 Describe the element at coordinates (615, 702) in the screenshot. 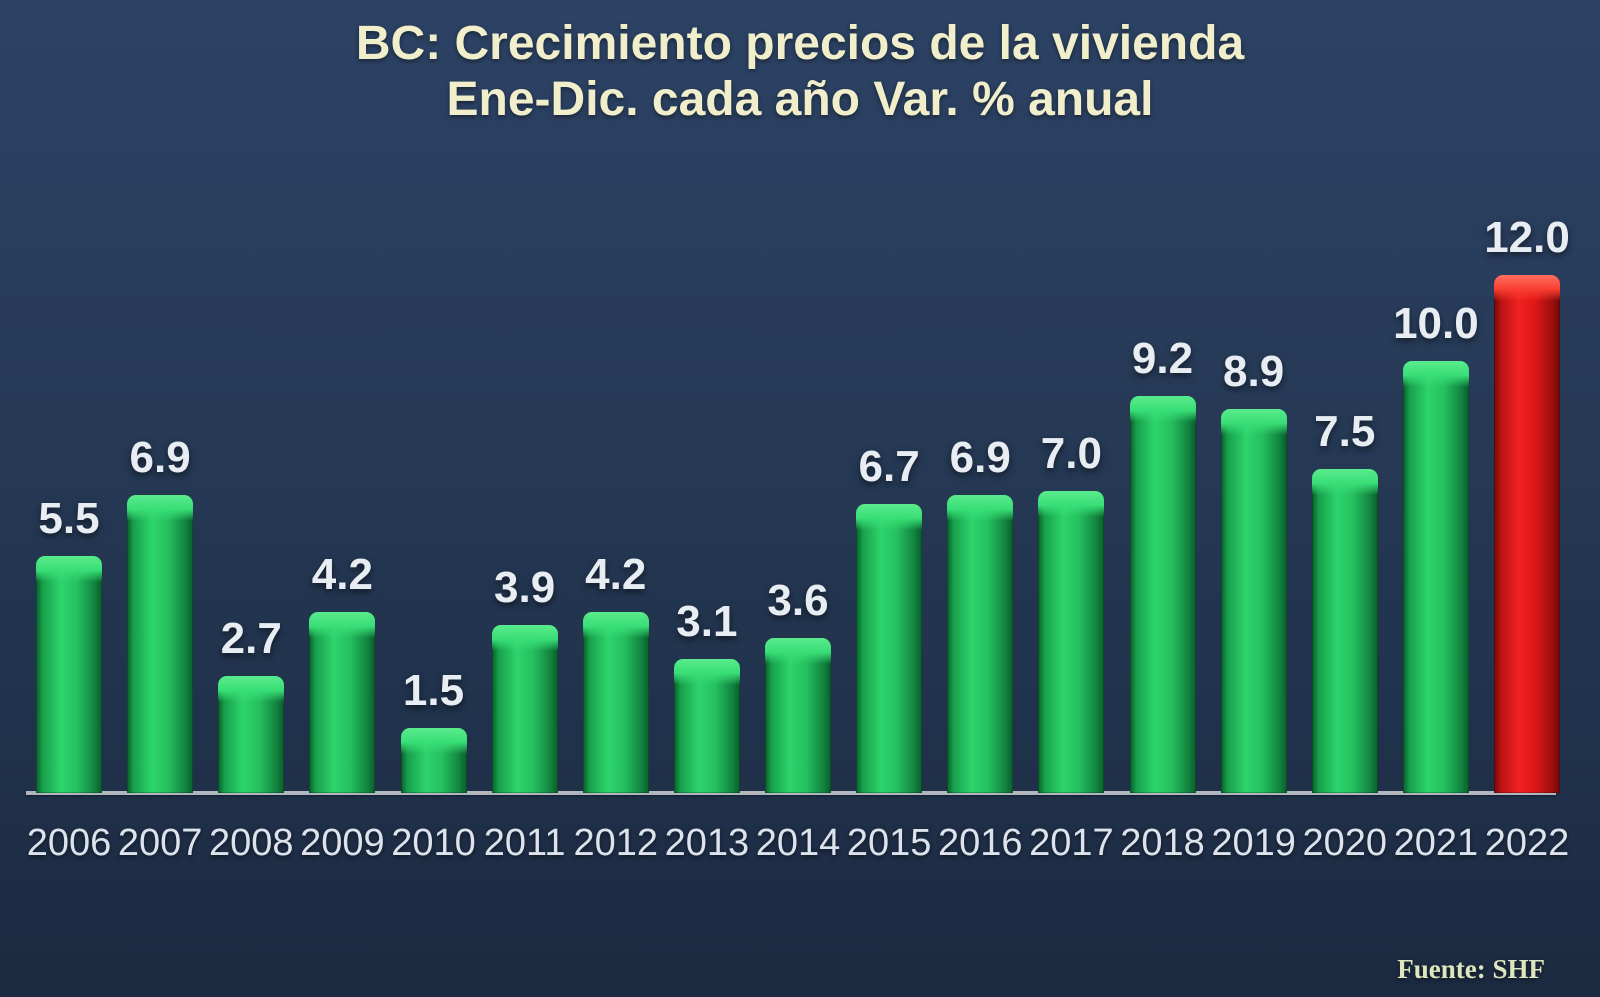

I see `bar-2012` at that location.